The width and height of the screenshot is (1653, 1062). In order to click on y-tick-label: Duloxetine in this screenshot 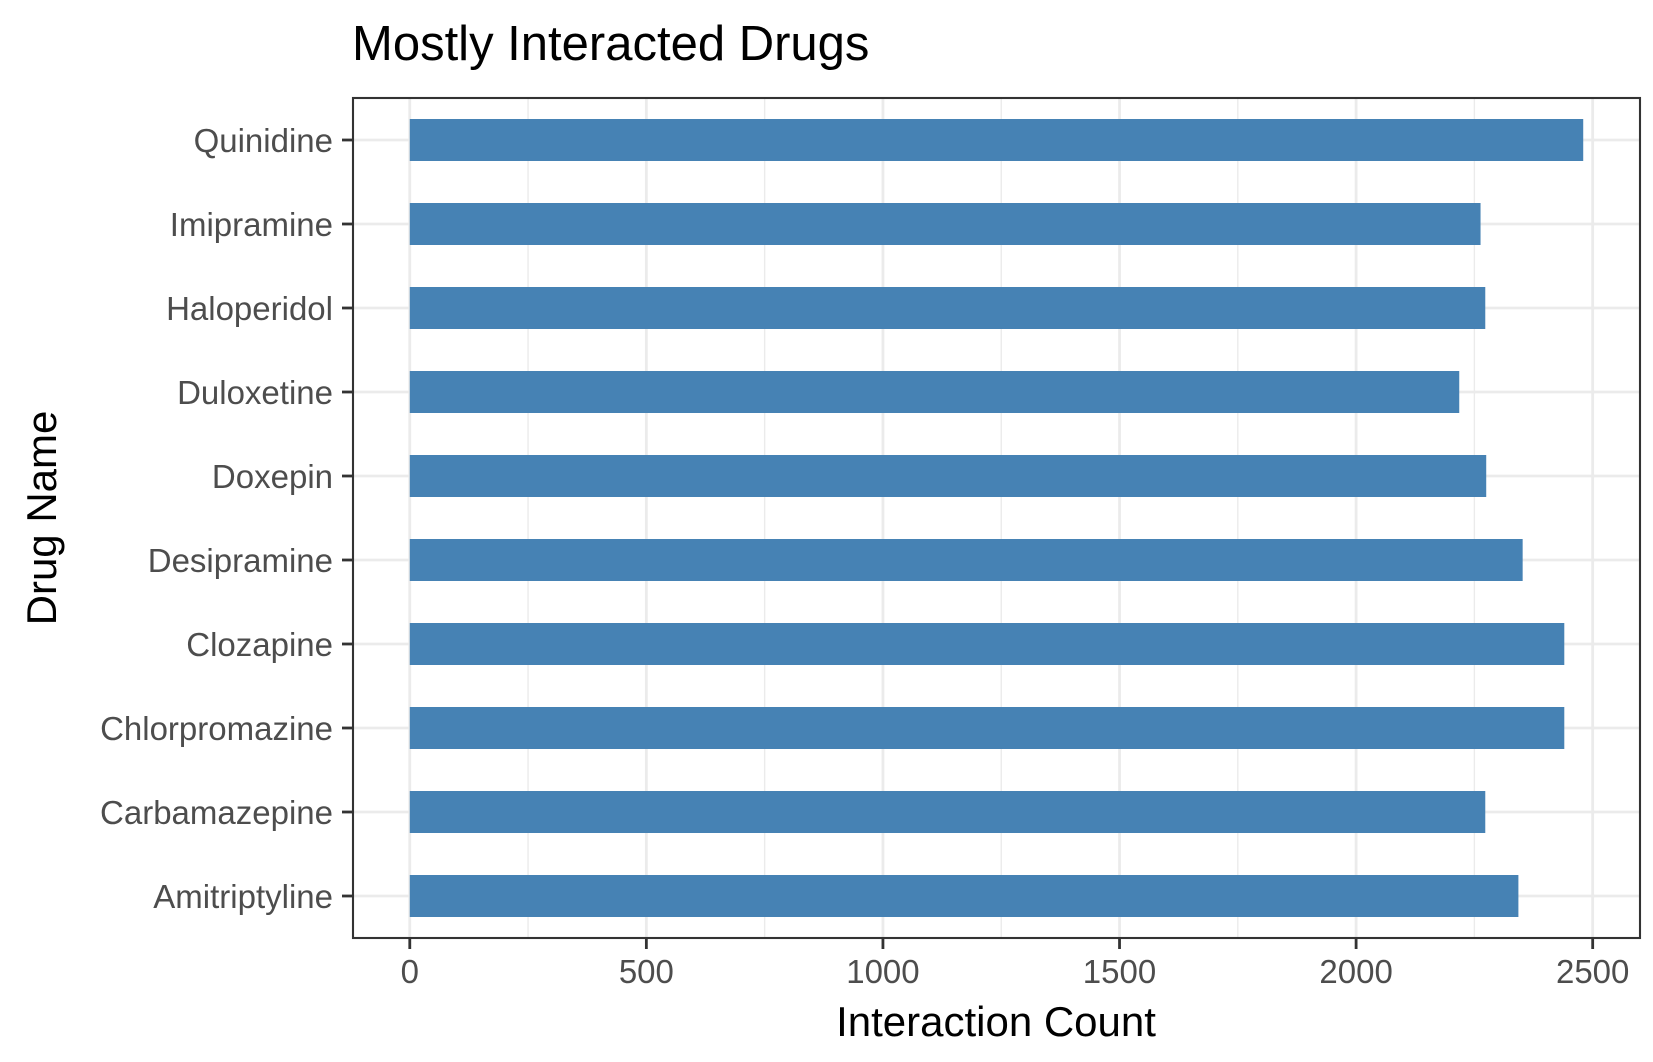, I will do `click(255, 392)`.